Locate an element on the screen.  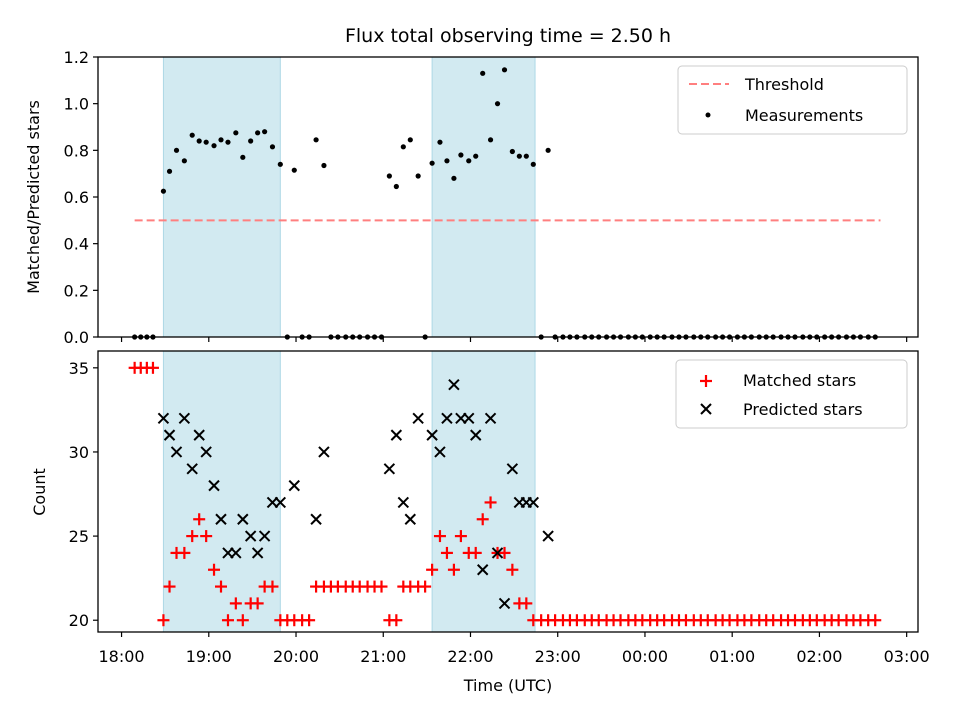
bottom-legend-box is located at coordinates (791, 394).